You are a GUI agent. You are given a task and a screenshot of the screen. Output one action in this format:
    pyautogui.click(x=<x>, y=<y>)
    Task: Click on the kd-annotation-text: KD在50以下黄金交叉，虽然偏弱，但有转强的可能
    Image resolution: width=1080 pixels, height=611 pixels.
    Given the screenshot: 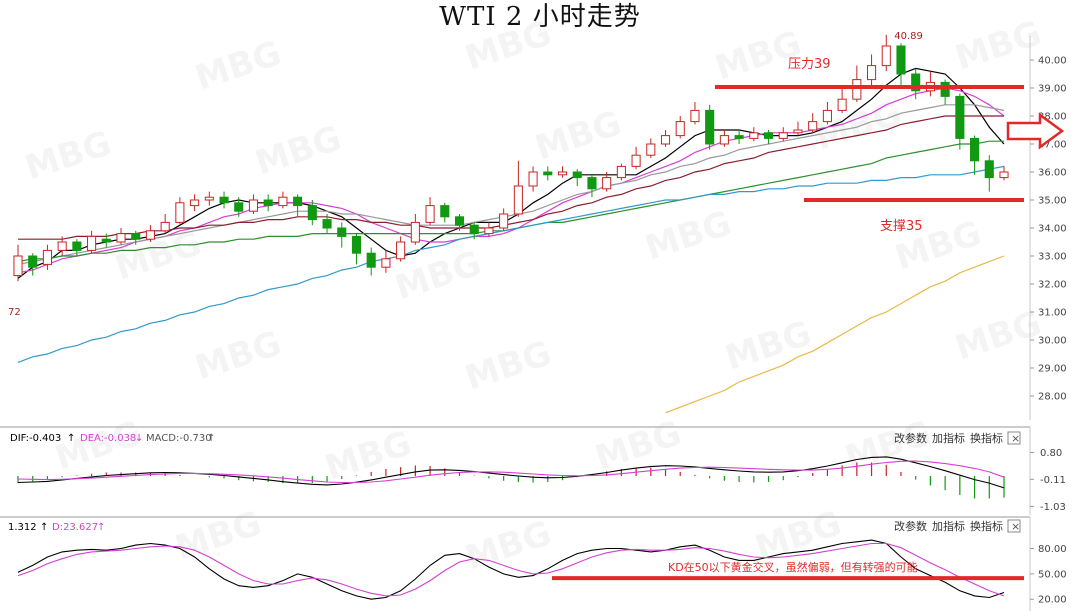 What is the action you would take?
    pyautogui.click(x=793, y=567)
    